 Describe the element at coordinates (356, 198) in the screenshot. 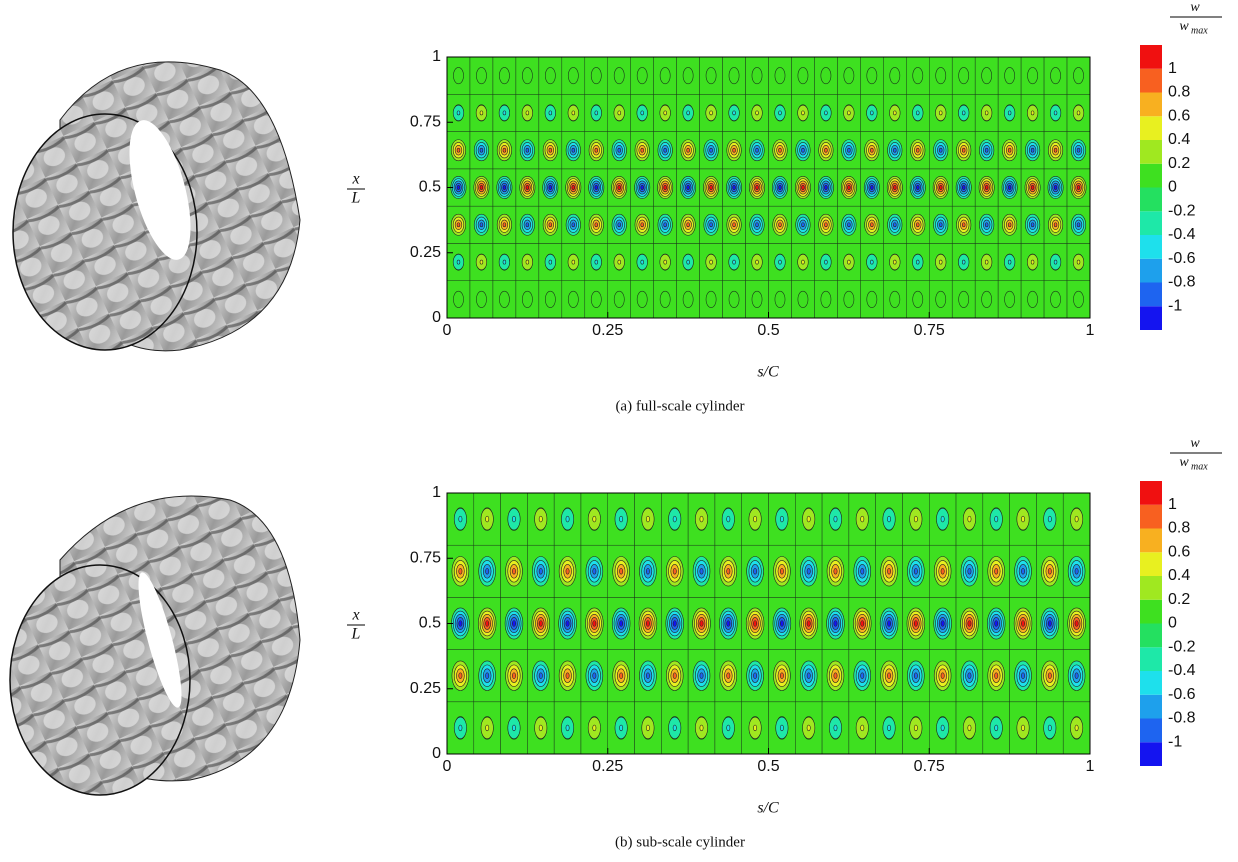

I see `y-label-denominator: L` at that location.